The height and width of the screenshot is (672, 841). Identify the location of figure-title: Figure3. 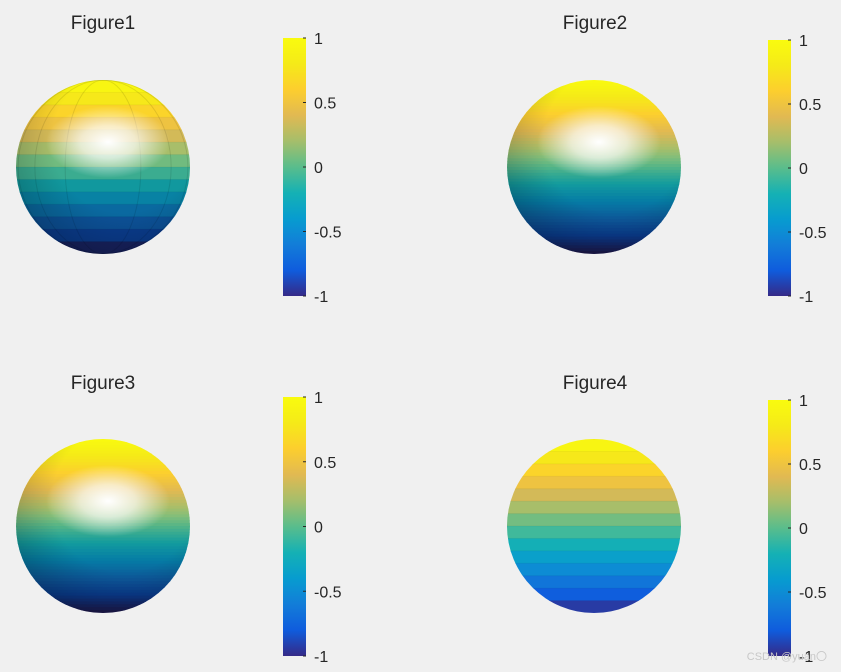
(103, 383).